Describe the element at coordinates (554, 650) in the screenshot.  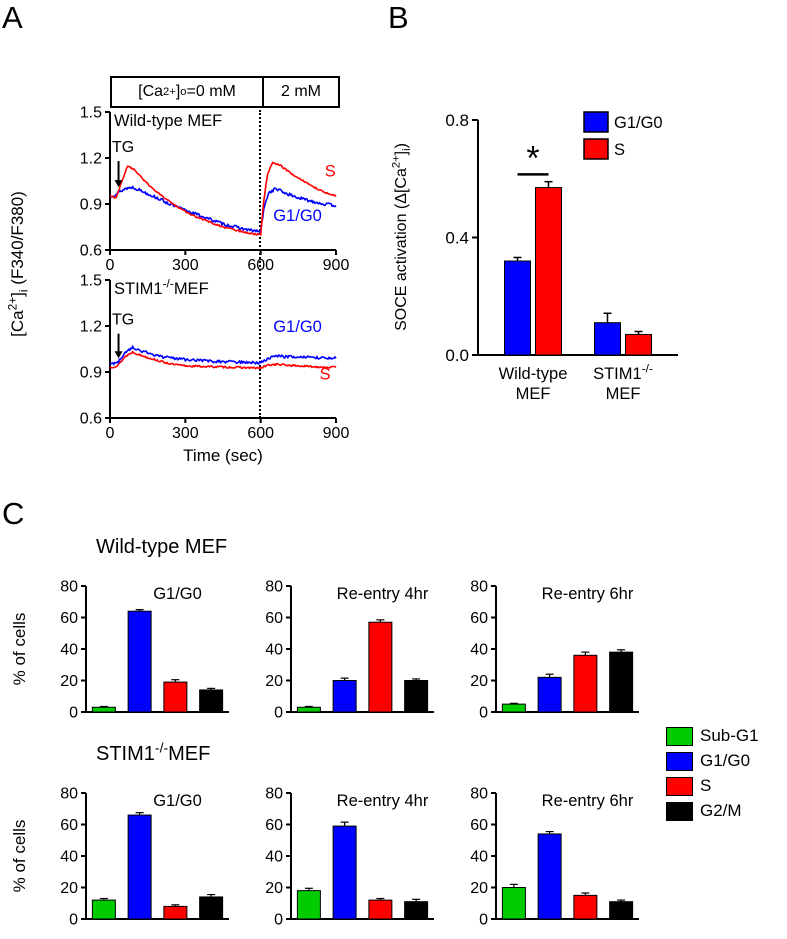
I see `wt-re6-svg: 0 20 40 60 80 Re-entry 6hr` at that location.